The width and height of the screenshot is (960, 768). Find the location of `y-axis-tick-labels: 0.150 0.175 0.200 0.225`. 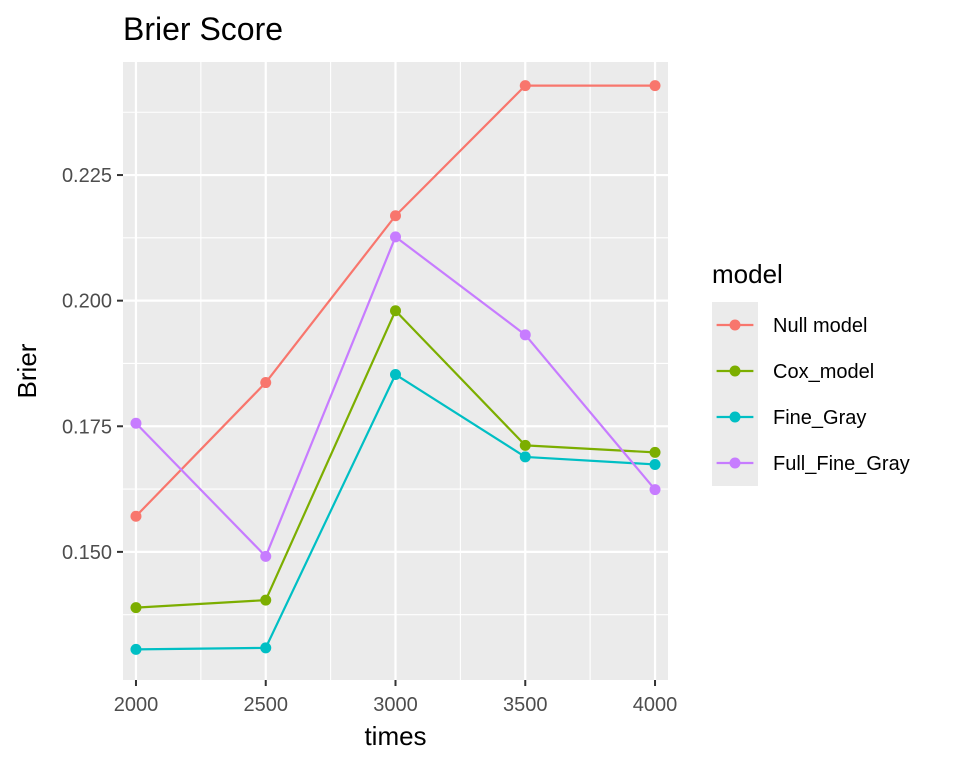

y-axis-tick-labels: 0.150 0.175 0.200 0.225 is located at coordinates (87, 364).